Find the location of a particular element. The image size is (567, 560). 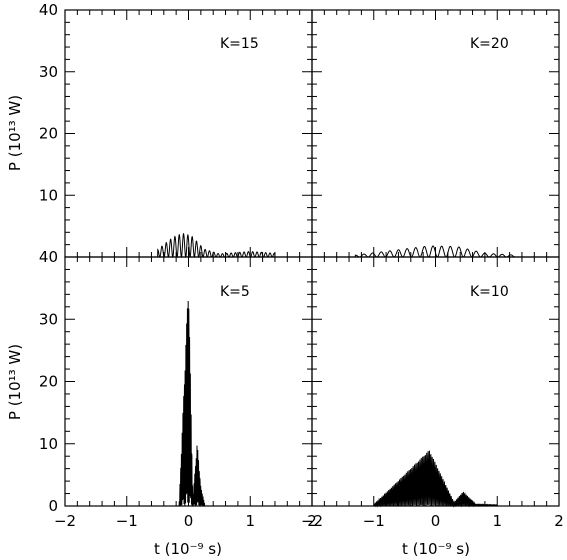

y-tick-label: 0 is located at coordinates (53, 506).